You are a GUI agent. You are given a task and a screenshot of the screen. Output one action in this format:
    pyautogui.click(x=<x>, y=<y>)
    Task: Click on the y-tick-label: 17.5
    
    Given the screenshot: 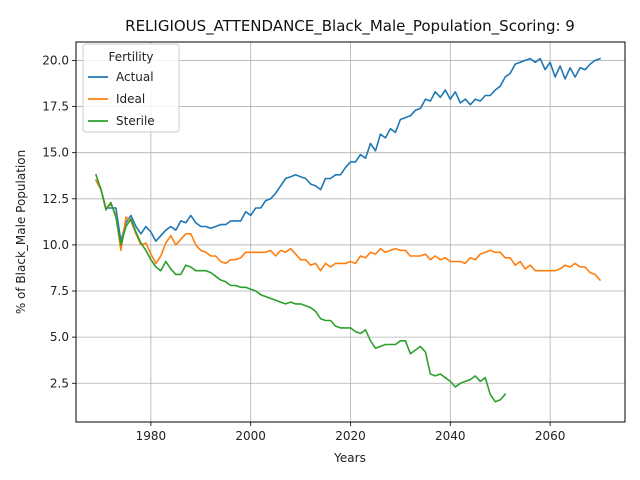 What is the action you would take?
    pyautogui.click(x=55, y=107)
    